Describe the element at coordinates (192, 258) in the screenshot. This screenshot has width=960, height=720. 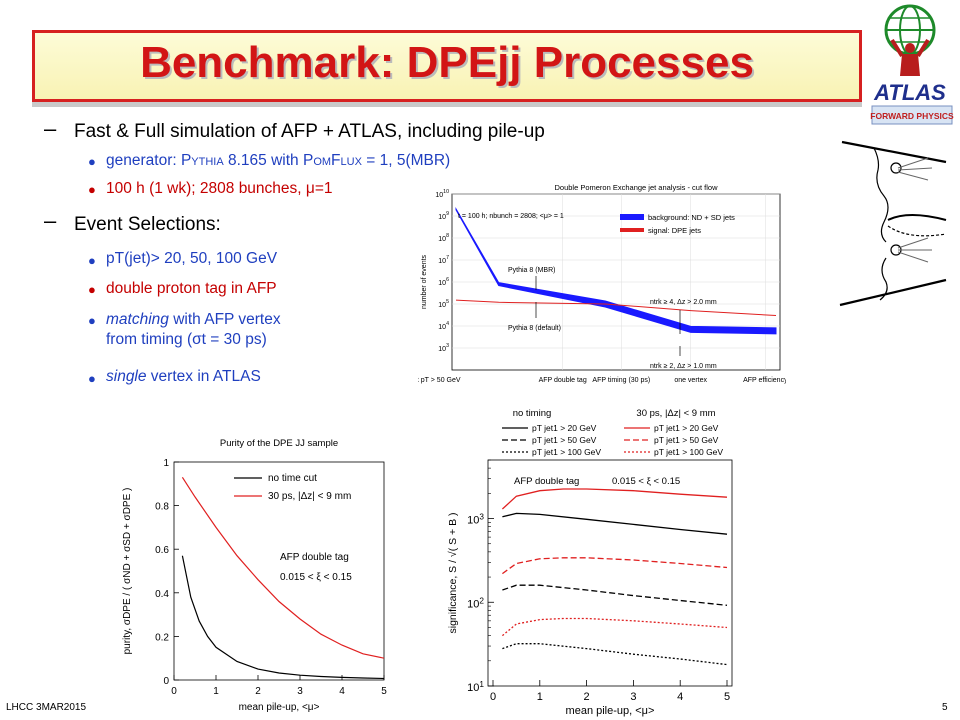
I see `bullet-sub-2a: pT(jet)> 20, 50, 100 GeV` at that location.